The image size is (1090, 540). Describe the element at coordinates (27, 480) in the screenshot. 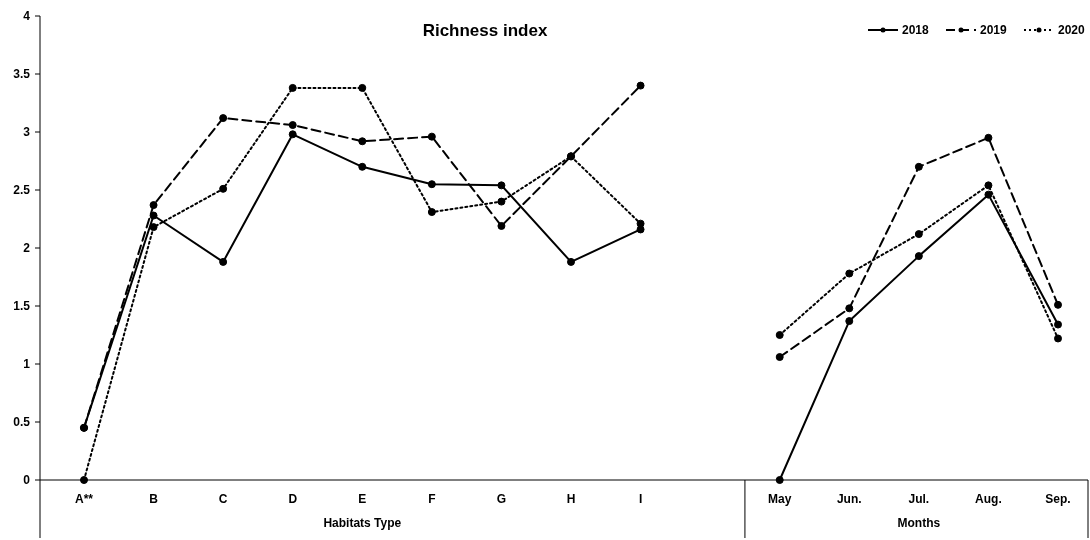

I see `y-tick-label: 0` at that location.